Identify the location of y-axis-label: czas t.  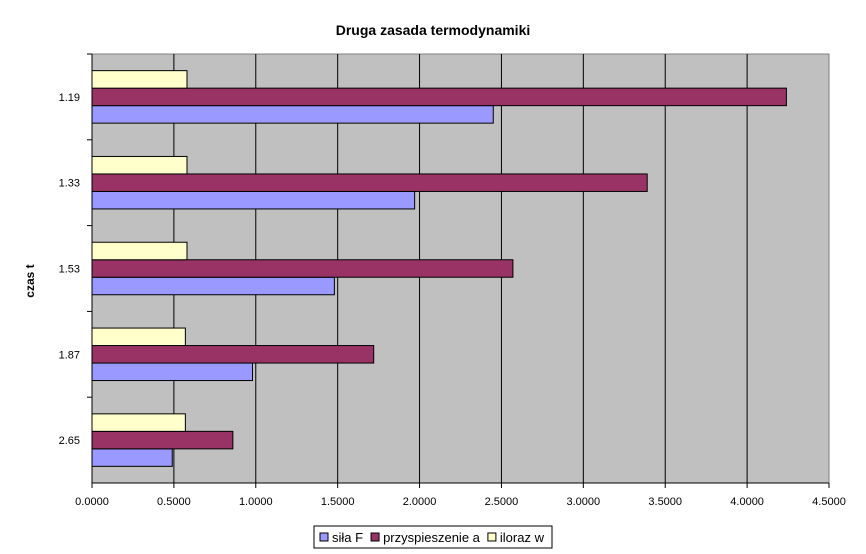
(30, 280).